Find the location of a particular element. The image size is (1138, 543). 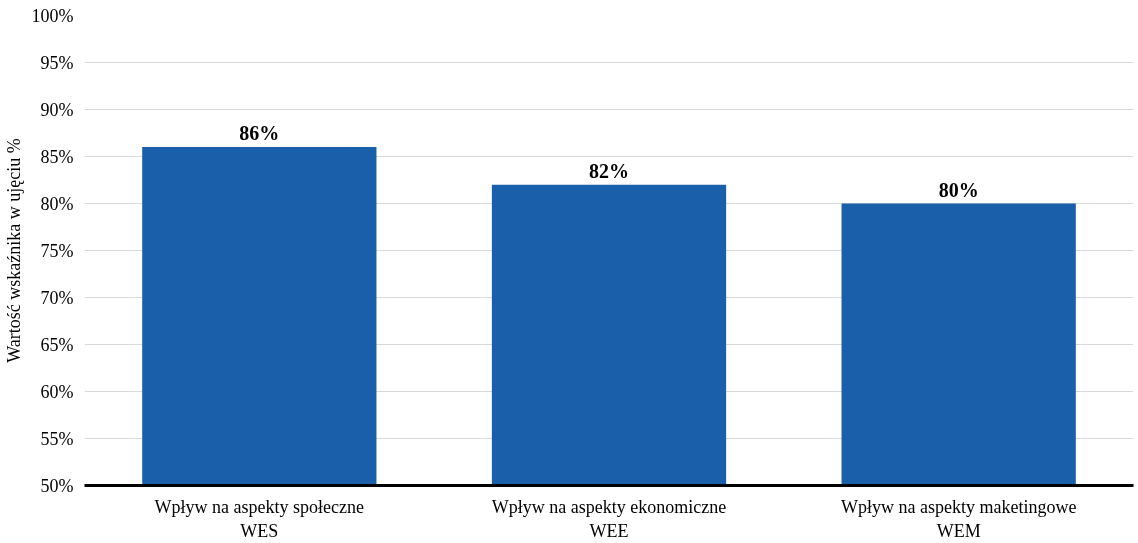

y-tick-label: 70% is located at coordinates (57, 297).